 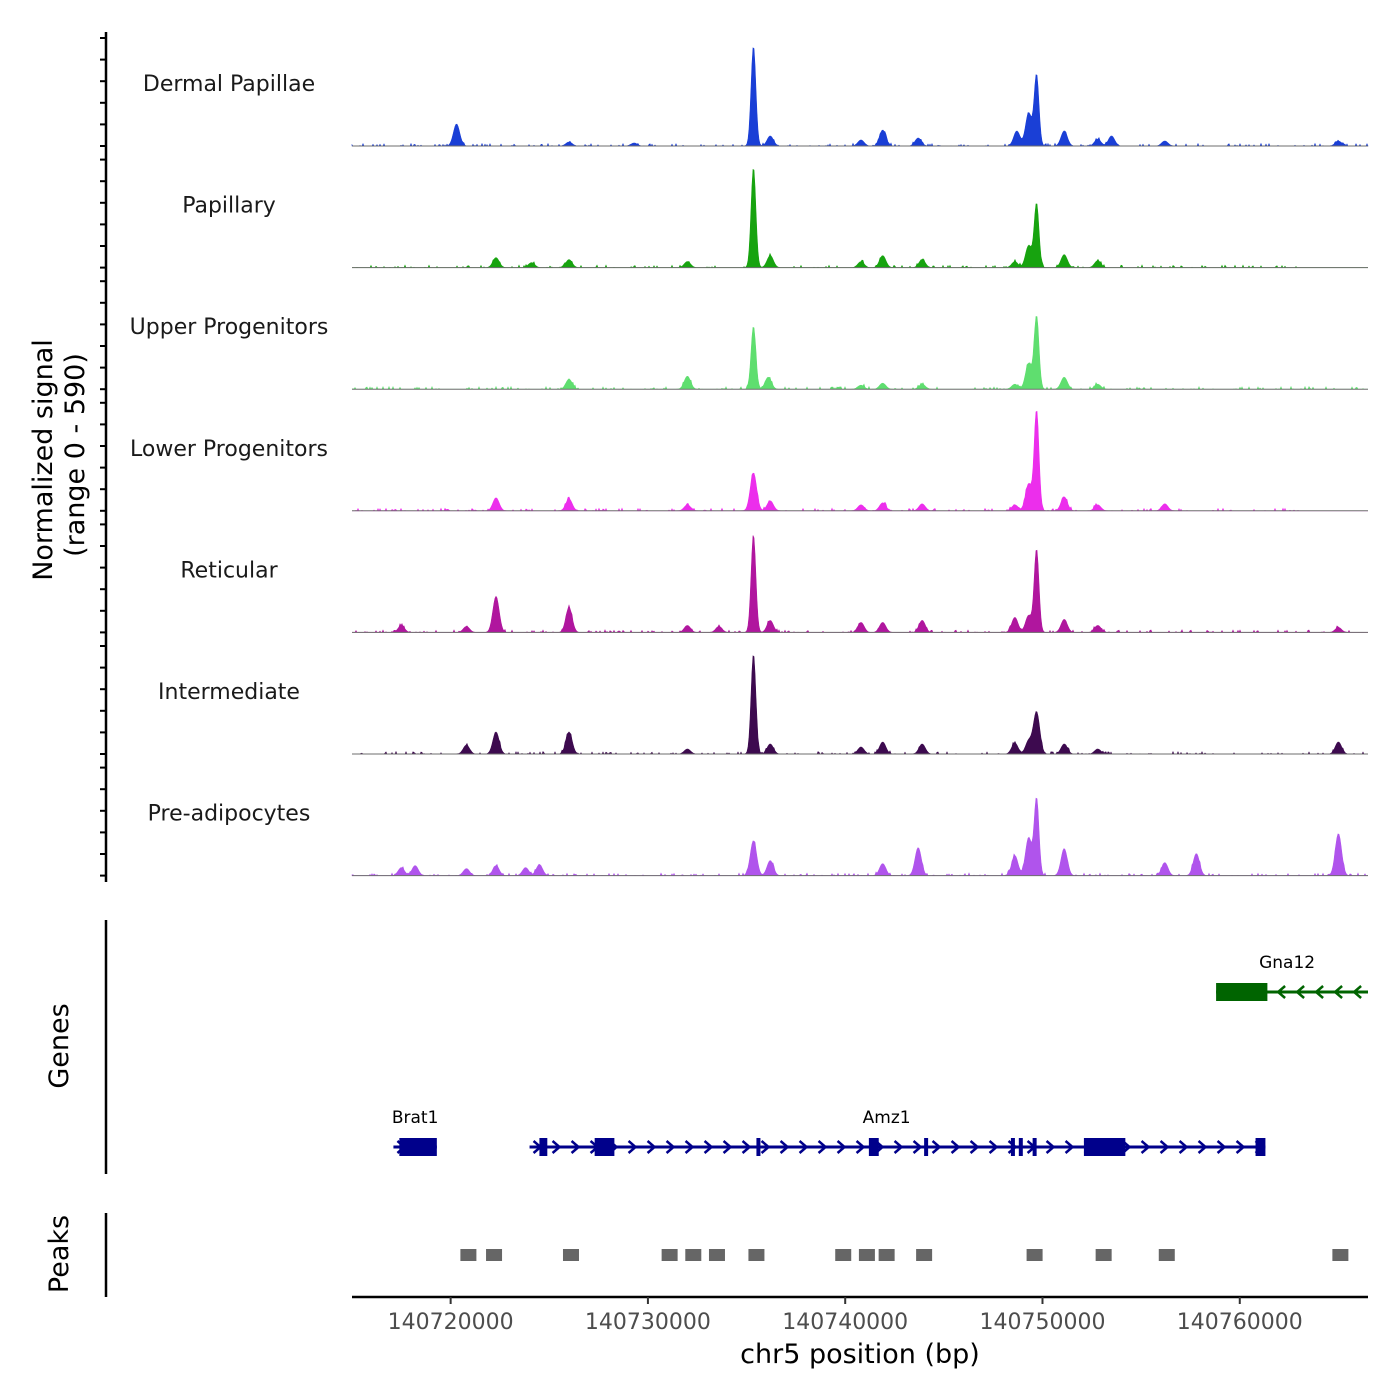 What do you see at coordinates (1292, 977) in the screenshot?
I see `gene-gna12: Gna12` at bounding box center [1292, 977].